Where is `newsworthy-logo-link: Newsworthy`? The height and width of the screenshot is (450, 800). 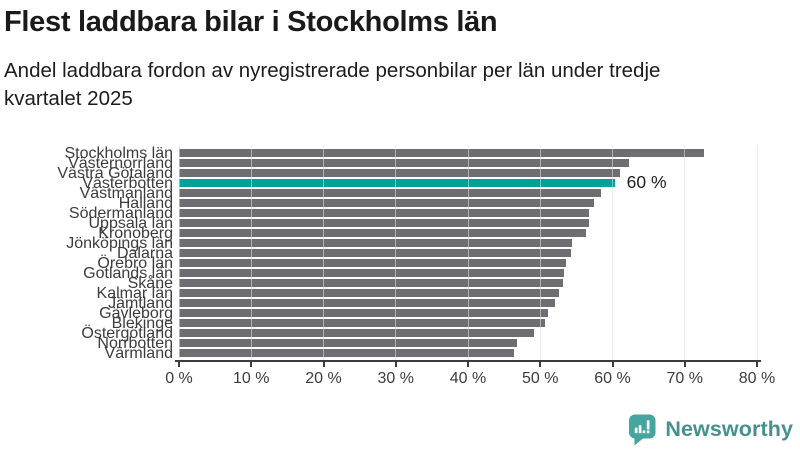 newsworthy-logo-link: Newsworthy is located at coordinates (711, 429).